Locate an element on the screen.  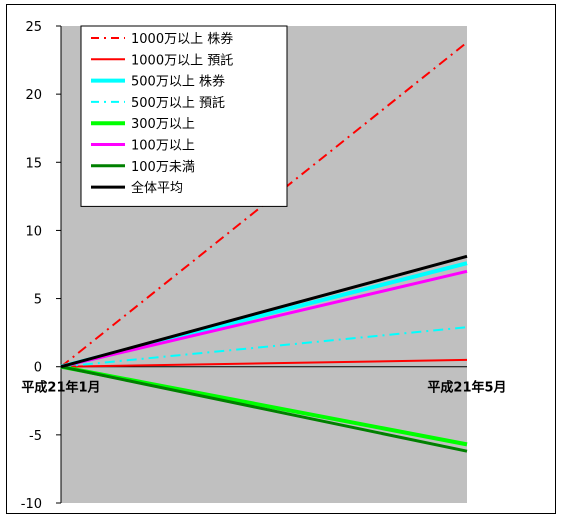
legend-label: 100万未満 is located at coordinates (163, 167).